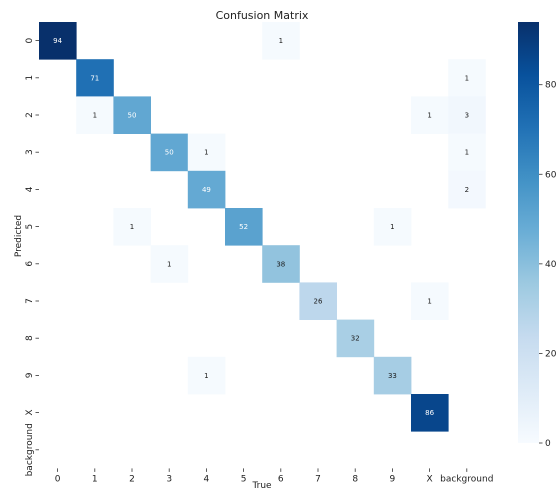  Describe the element at coordinates (30, 189) in the screenshot. I see `y-tick-label: 4` at that location.